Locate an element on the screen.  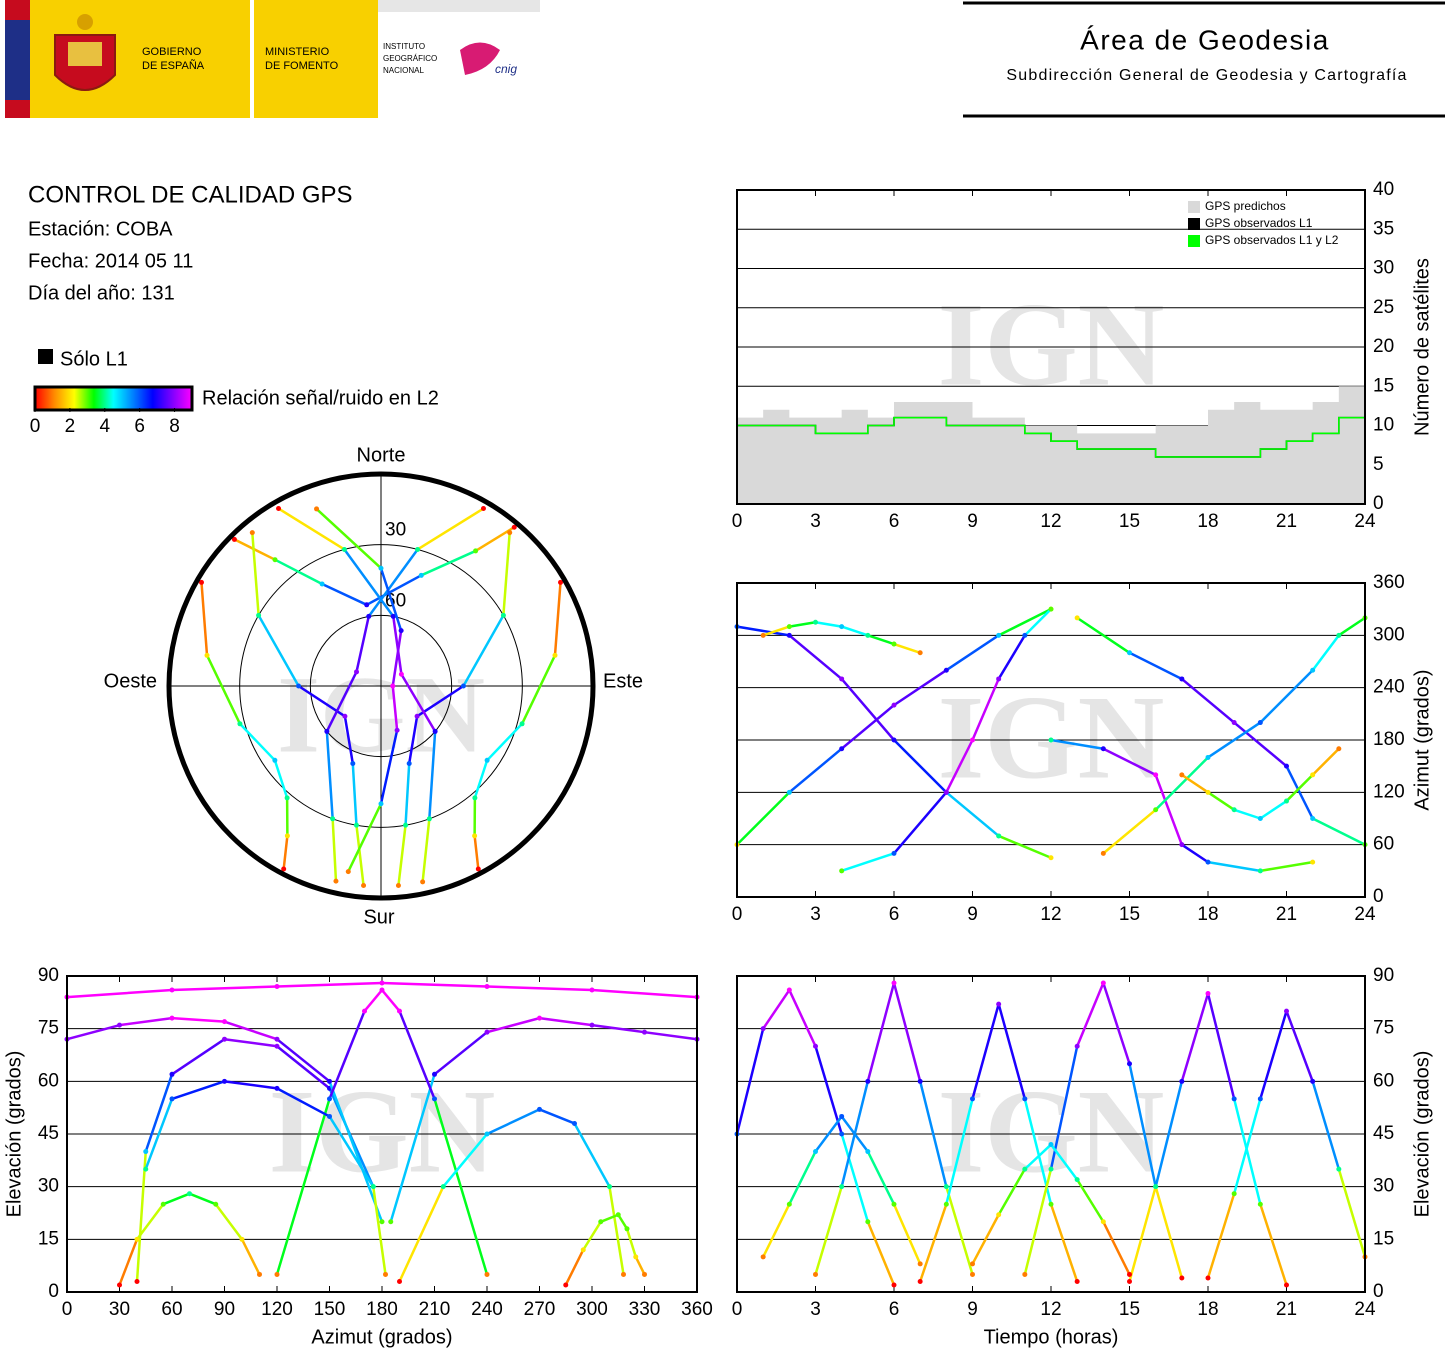
y-tick-label: 0 is located at coordinates (1378, 503).